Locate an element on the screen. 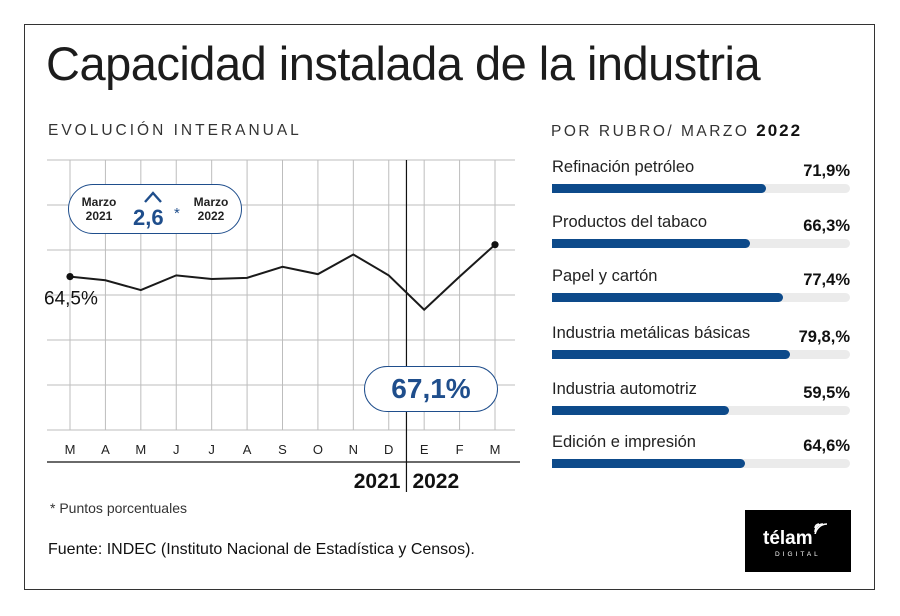 Image resolution: width=900 pixels, height=616 pixels. signal-waves-icon is located at coordinates (821, 528).